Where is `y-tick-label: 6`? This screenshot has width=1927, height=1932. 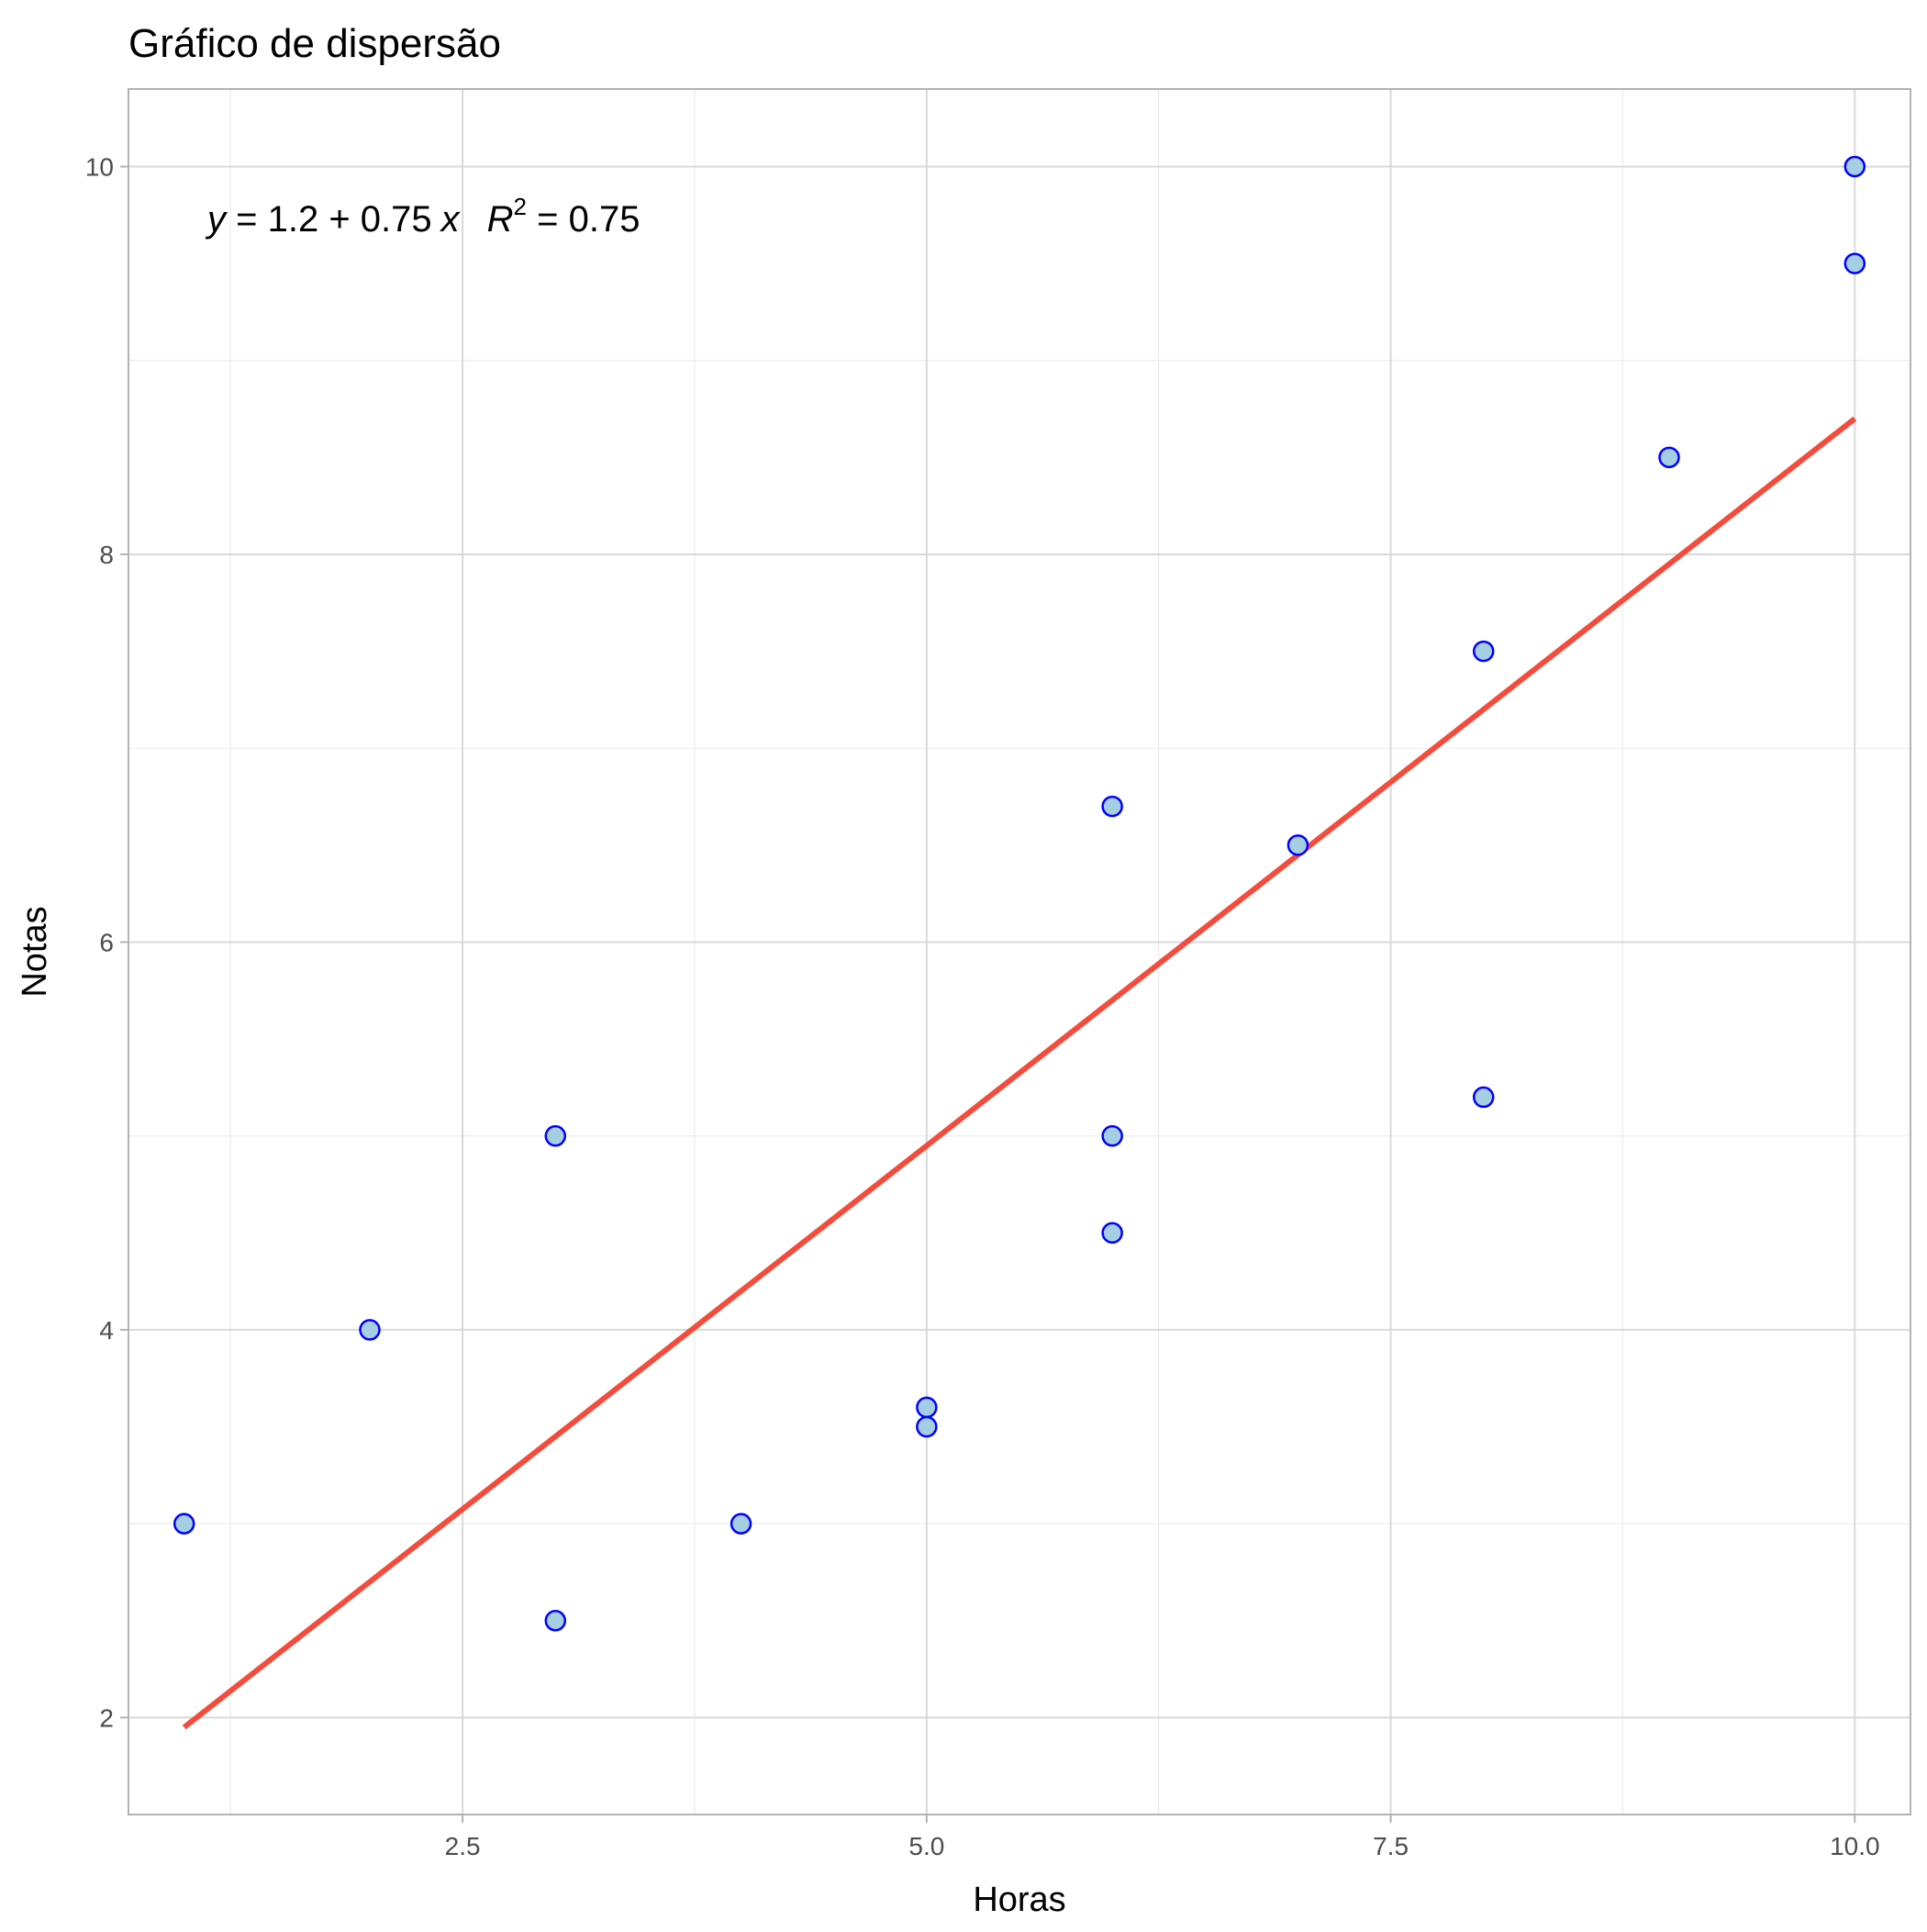 y-tick-label: 6 is located at coordinates (106, 942).